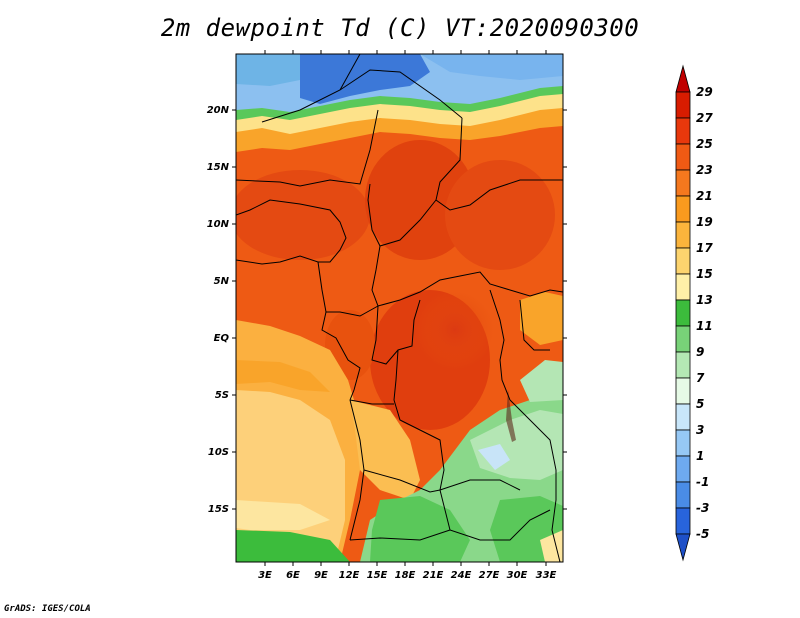 The image size is (800, 618). I want to click on colorbar-label: 17, so click(704, 248).